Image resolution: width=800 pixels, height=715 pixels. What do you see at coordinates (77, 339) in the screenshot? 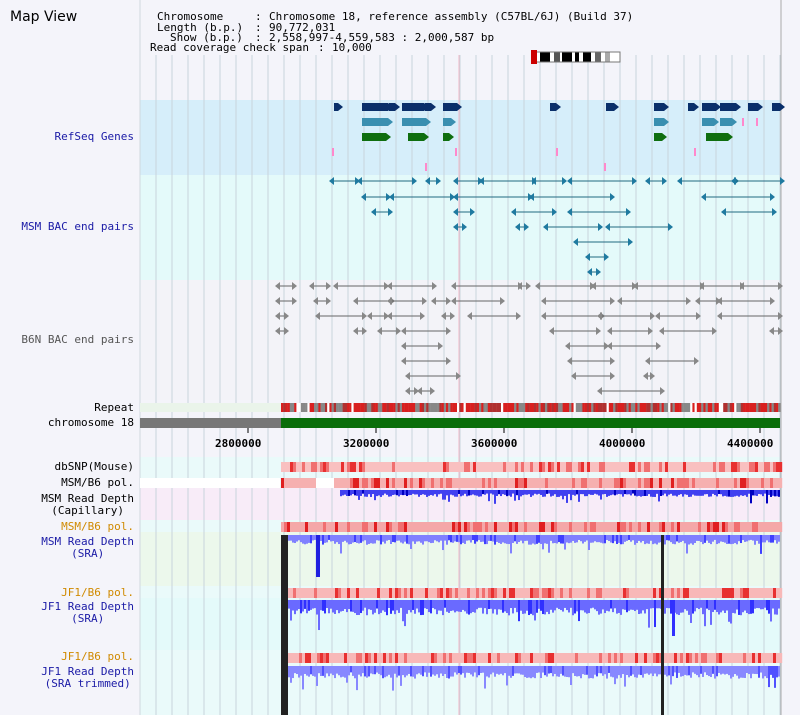
I see `track-label-b6n-bac: B6N BAC end pairs` at bounding box center [77, 339].